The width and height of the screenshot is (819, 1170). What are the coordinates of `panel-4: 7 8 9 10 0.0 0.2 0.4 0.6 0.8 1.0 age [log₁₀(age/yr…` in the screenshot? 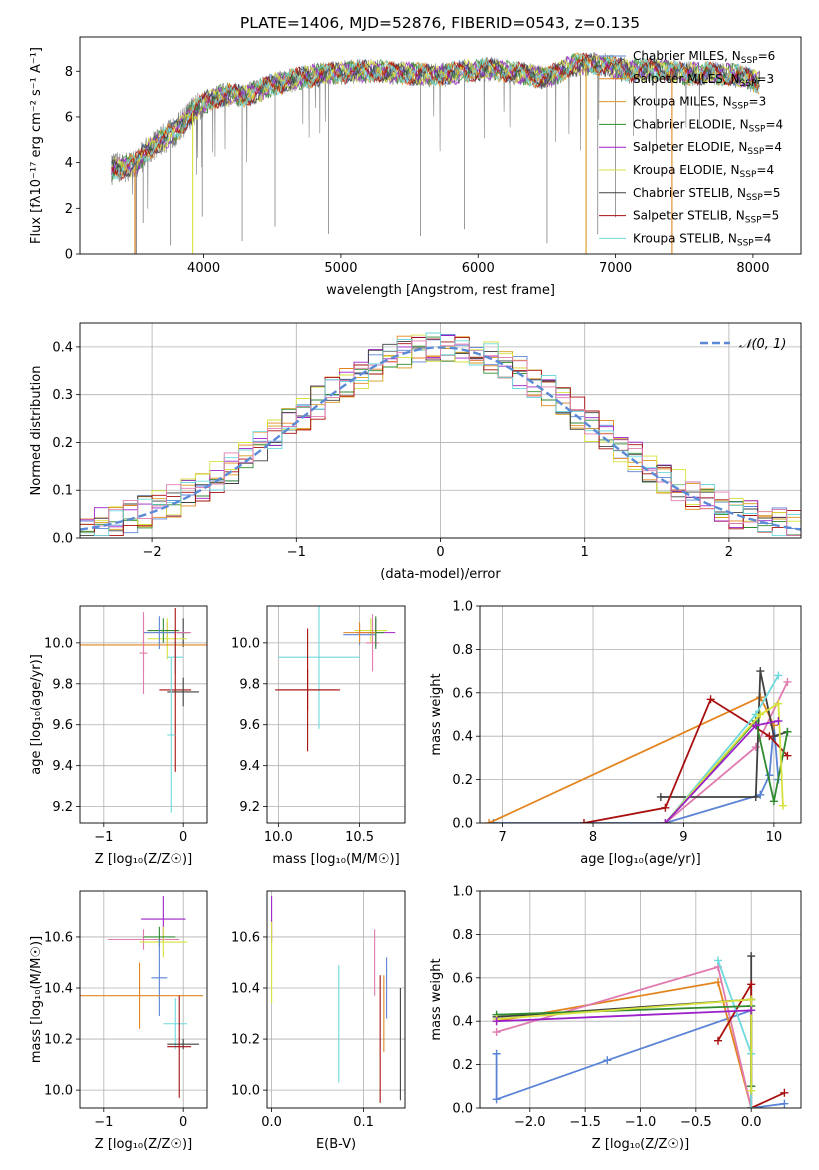 It's located at (615, 733).